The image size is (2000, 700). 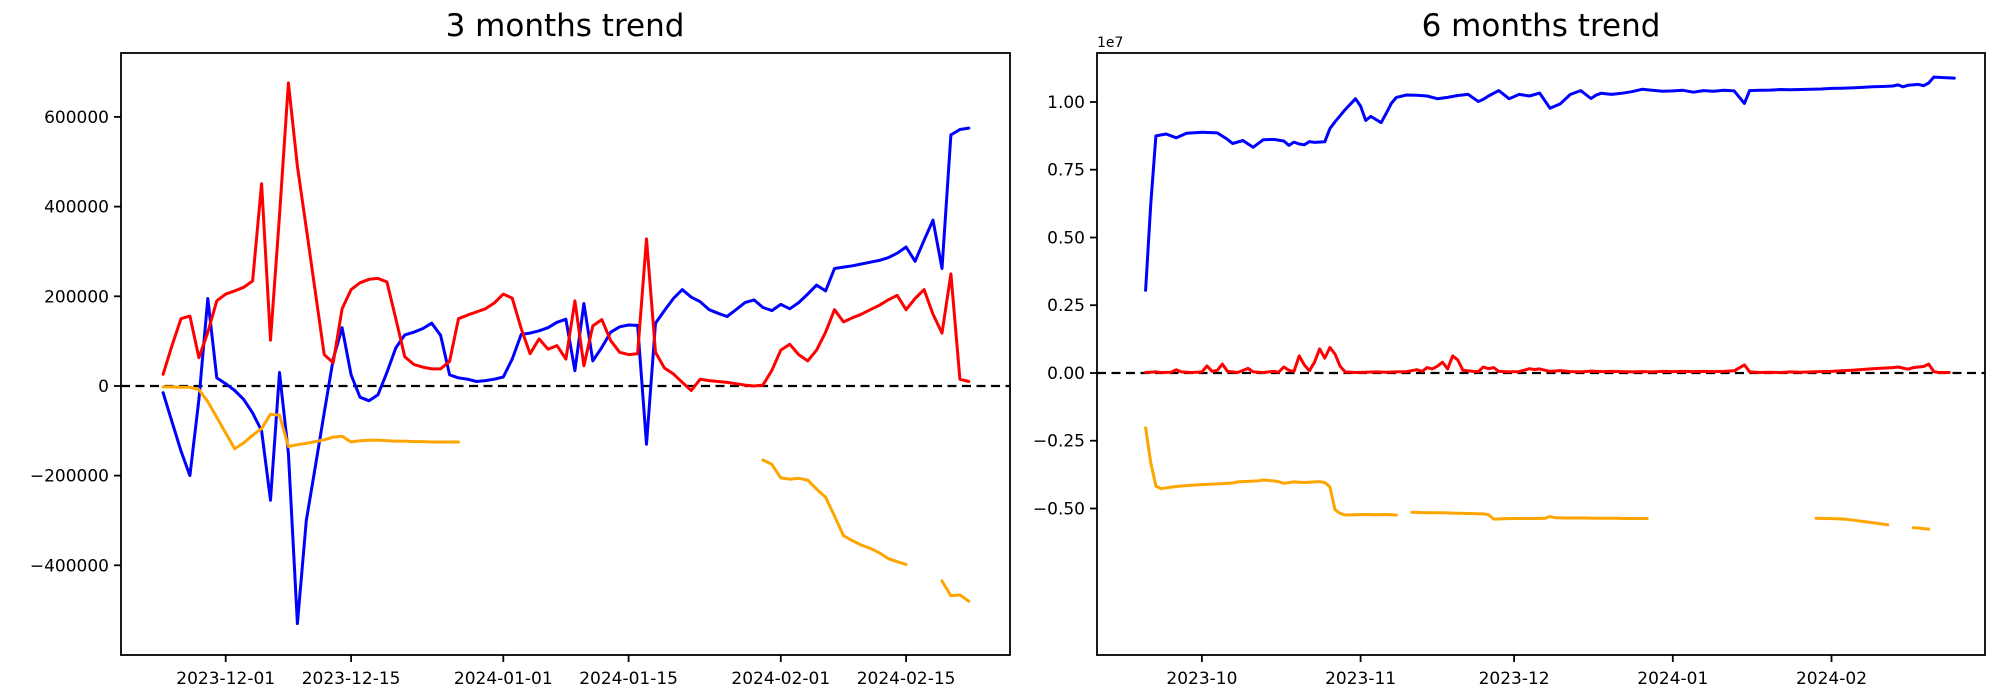 What do you see at coordinates (76, 208) in the screenshot?
I see `y-tick-label: 400000` at bounding box center [76, 208].